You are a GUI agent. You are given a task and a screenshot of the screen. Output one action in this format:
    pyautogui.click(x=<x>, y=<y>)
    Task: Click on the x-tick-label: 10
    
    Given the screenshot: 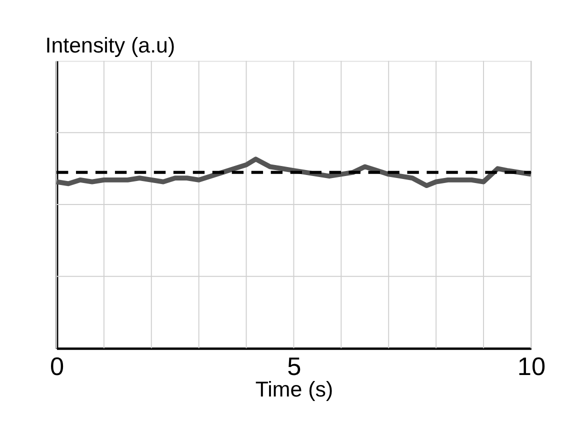 What is the action you would take?
    pyautogui.click(x=531, y=367)
    